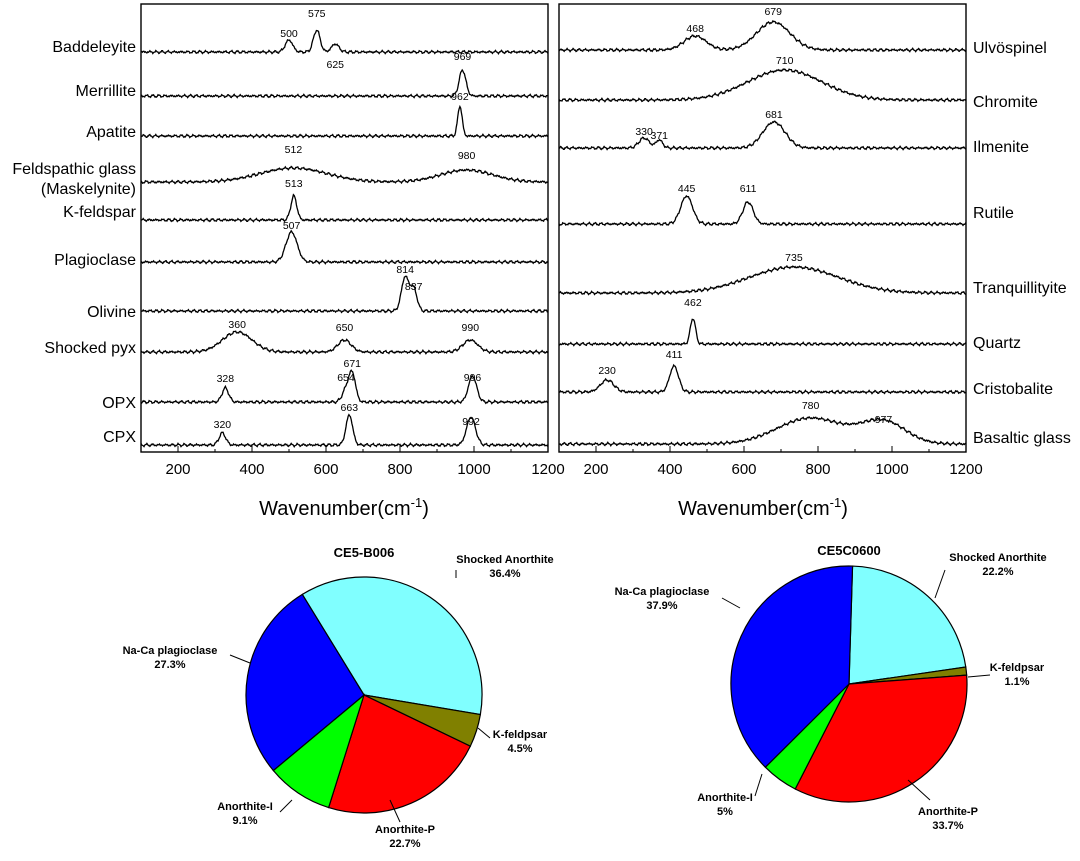 This screenshot has height=861, width=1080. What do you see at coordinates (111, 312) in the screenshot?
I see `series-label-olivine: Olivine` at bounding box center [111, 312].